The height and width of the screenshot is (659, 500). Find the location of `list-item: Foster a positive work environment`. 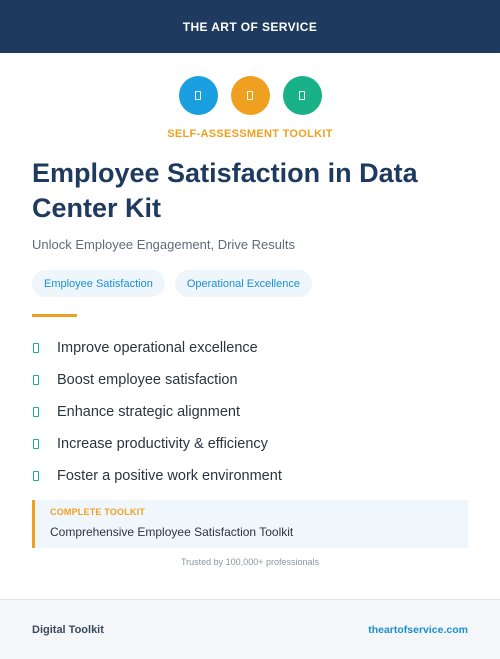

list-item: Foster a positive work environment is located at coordinates (252, 476).